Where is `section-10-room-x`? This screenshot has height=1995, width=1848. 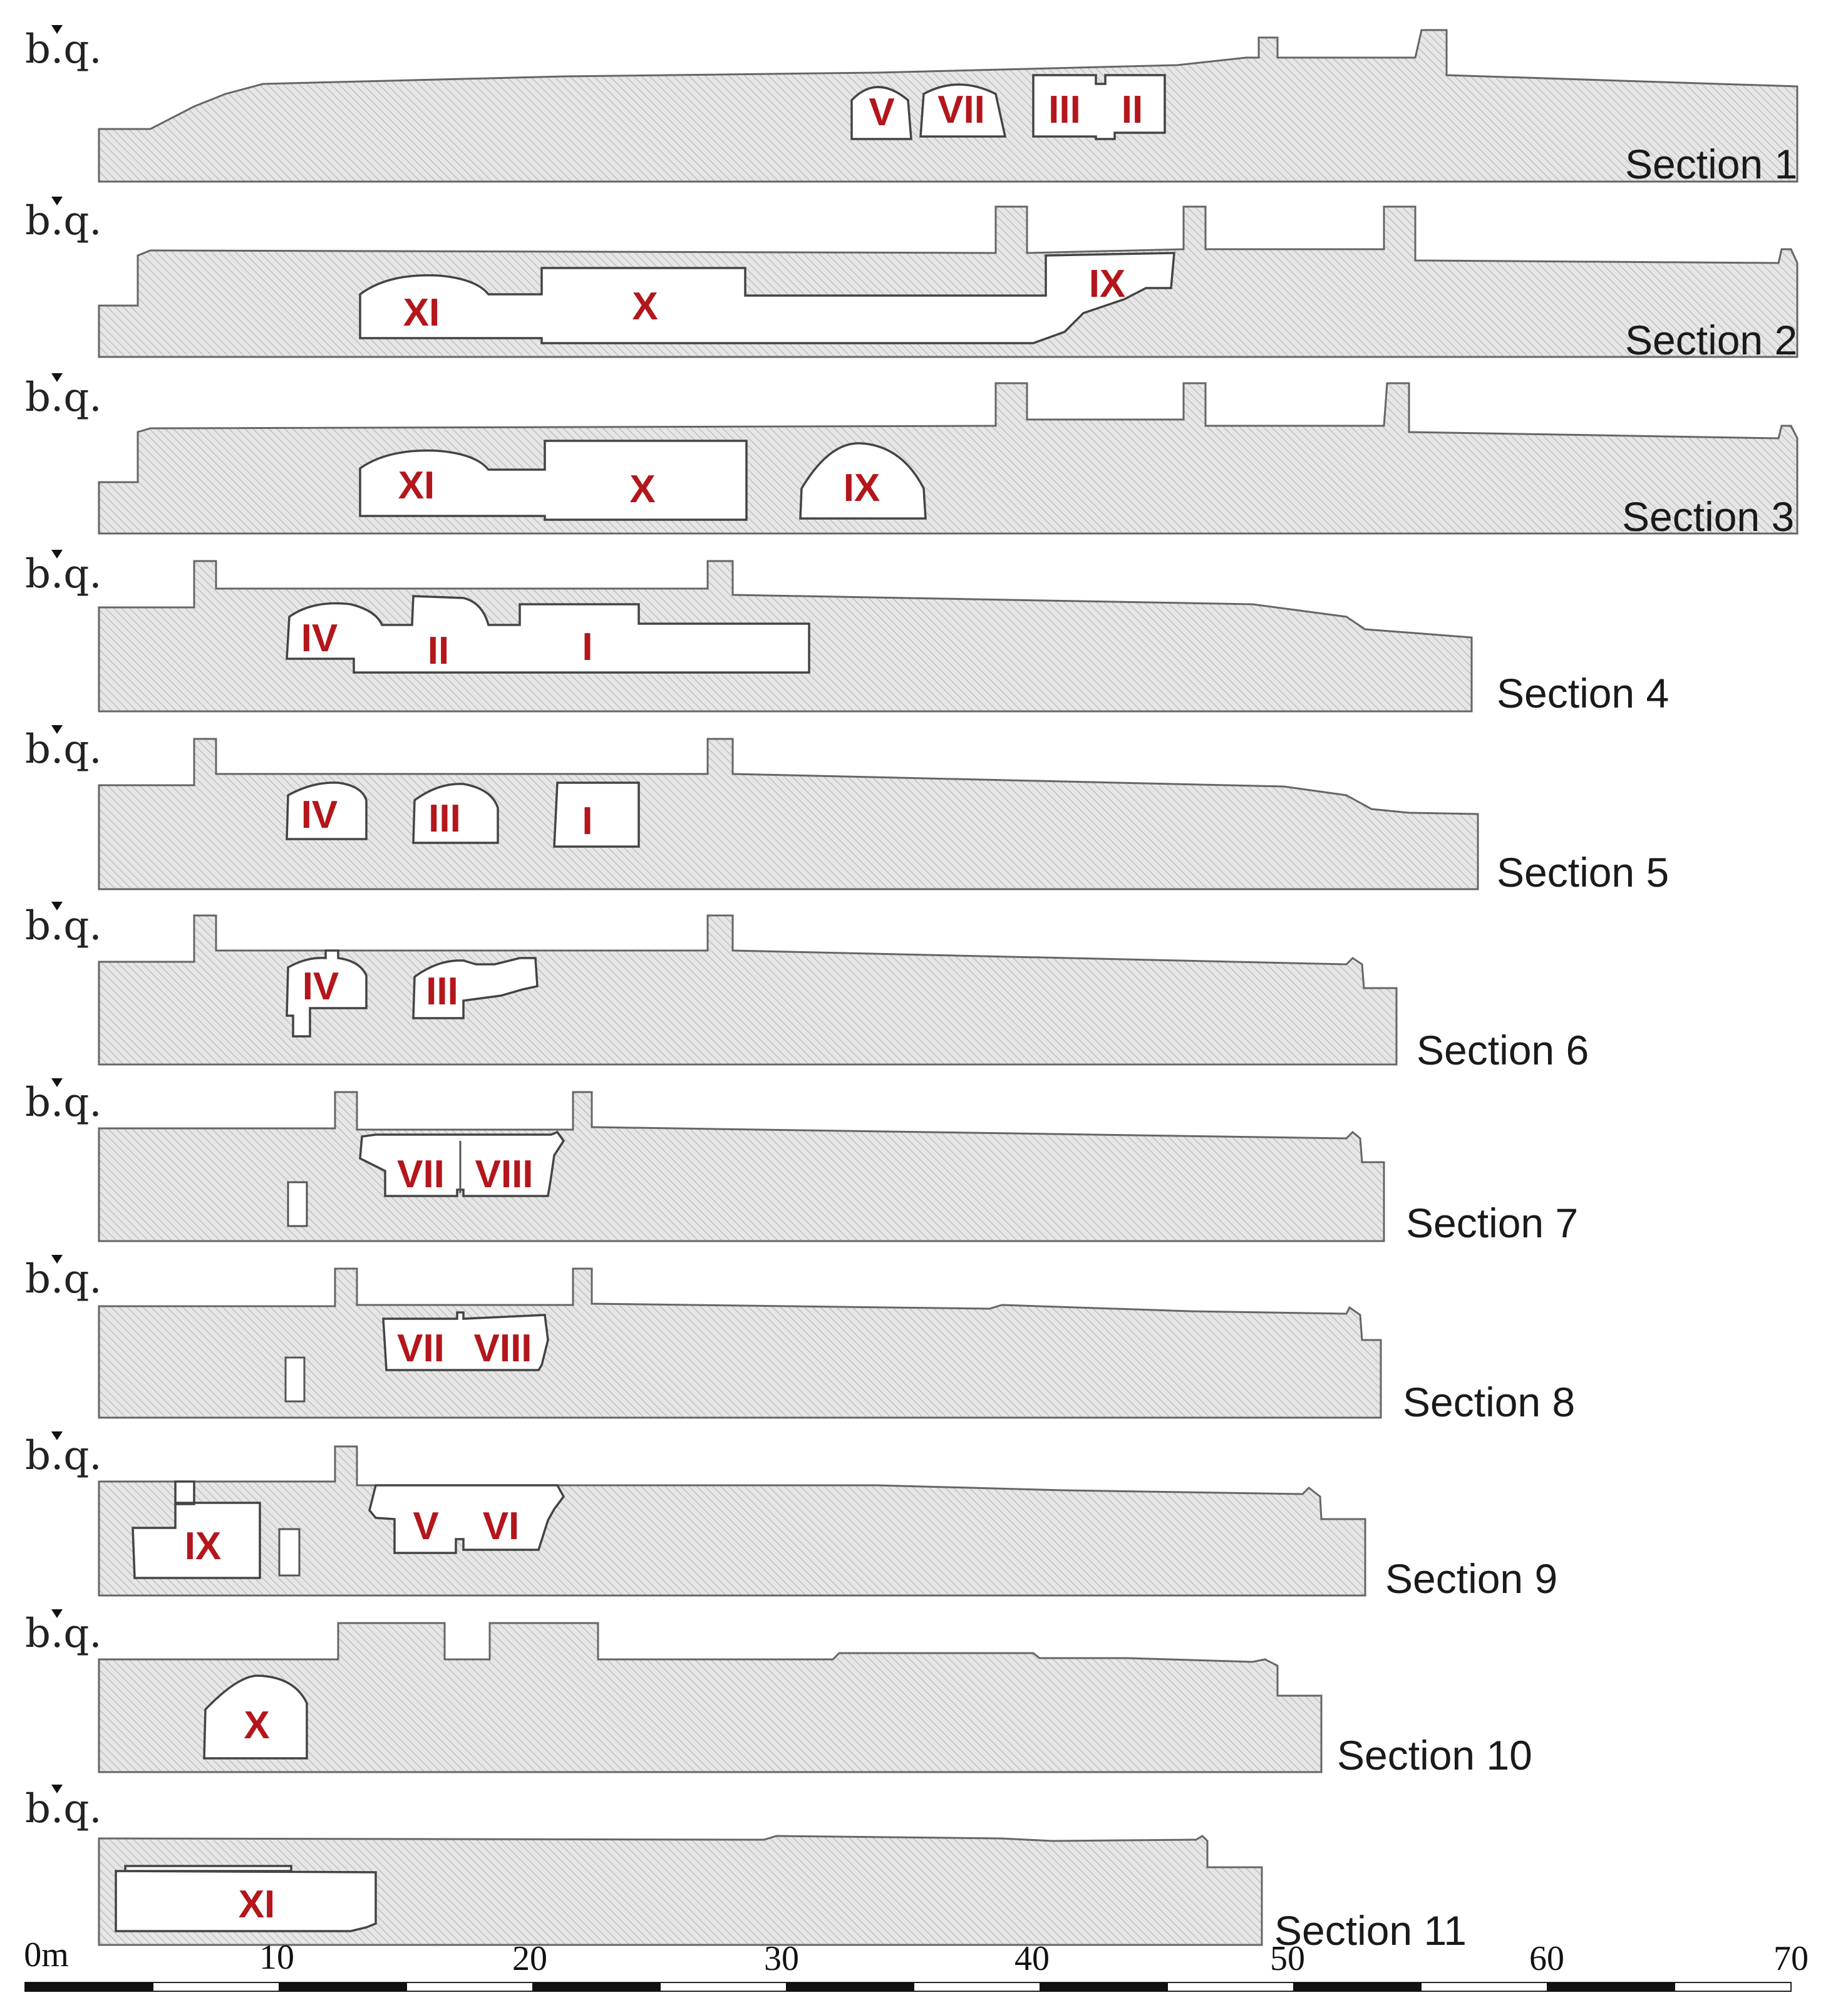
section-10-room-x is located at coordinates (255, 1717).